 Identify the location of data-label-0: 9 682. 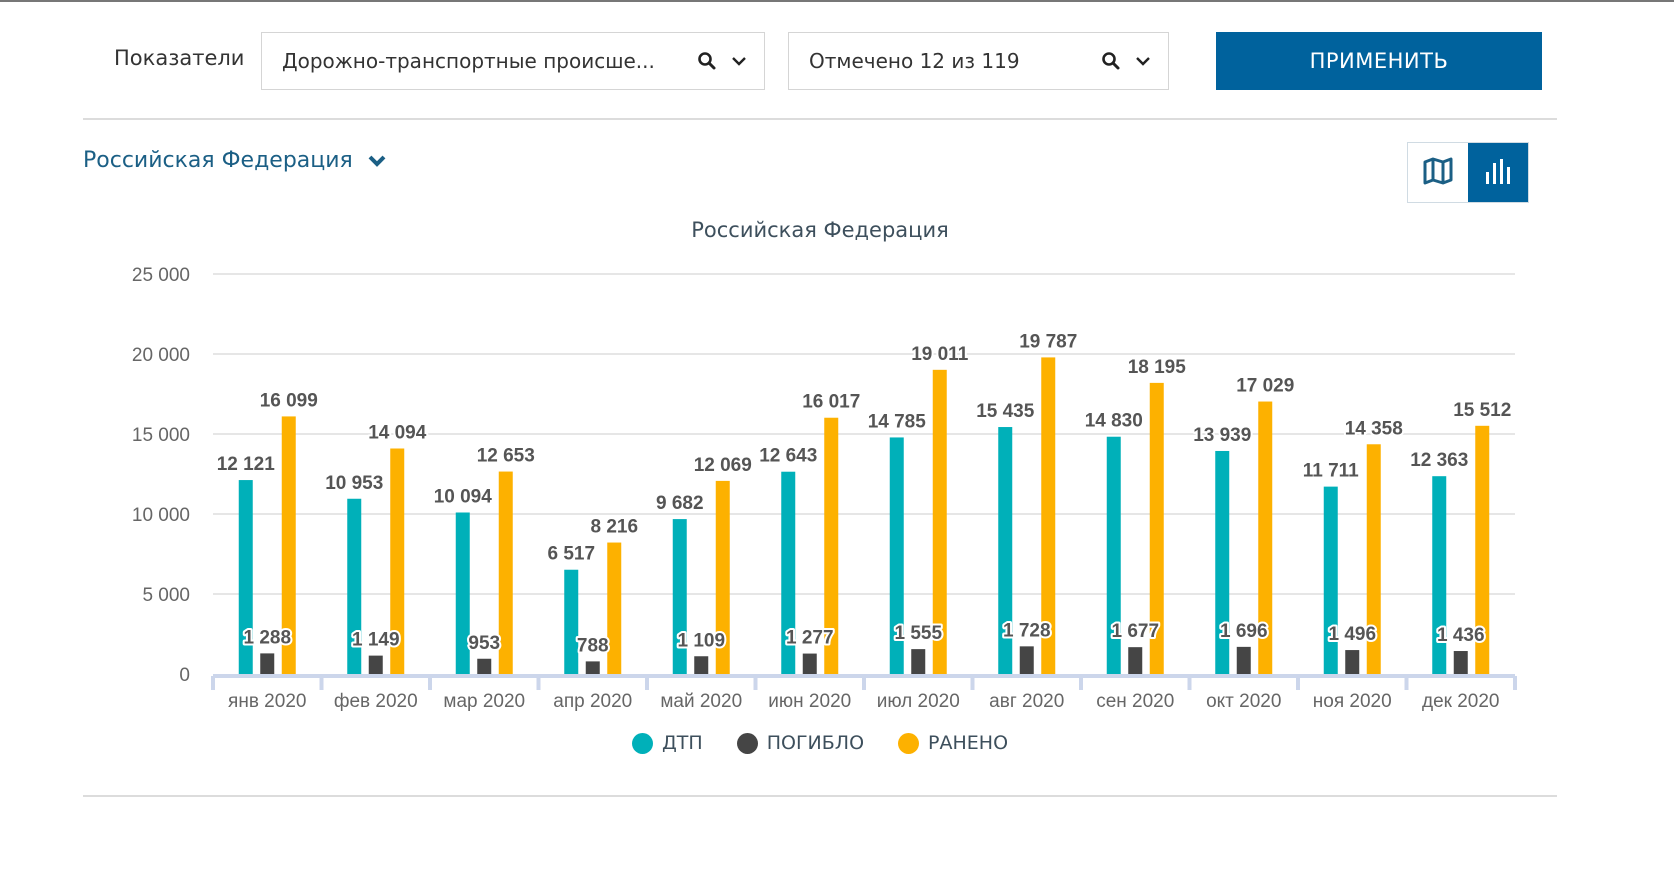
(680, 503).